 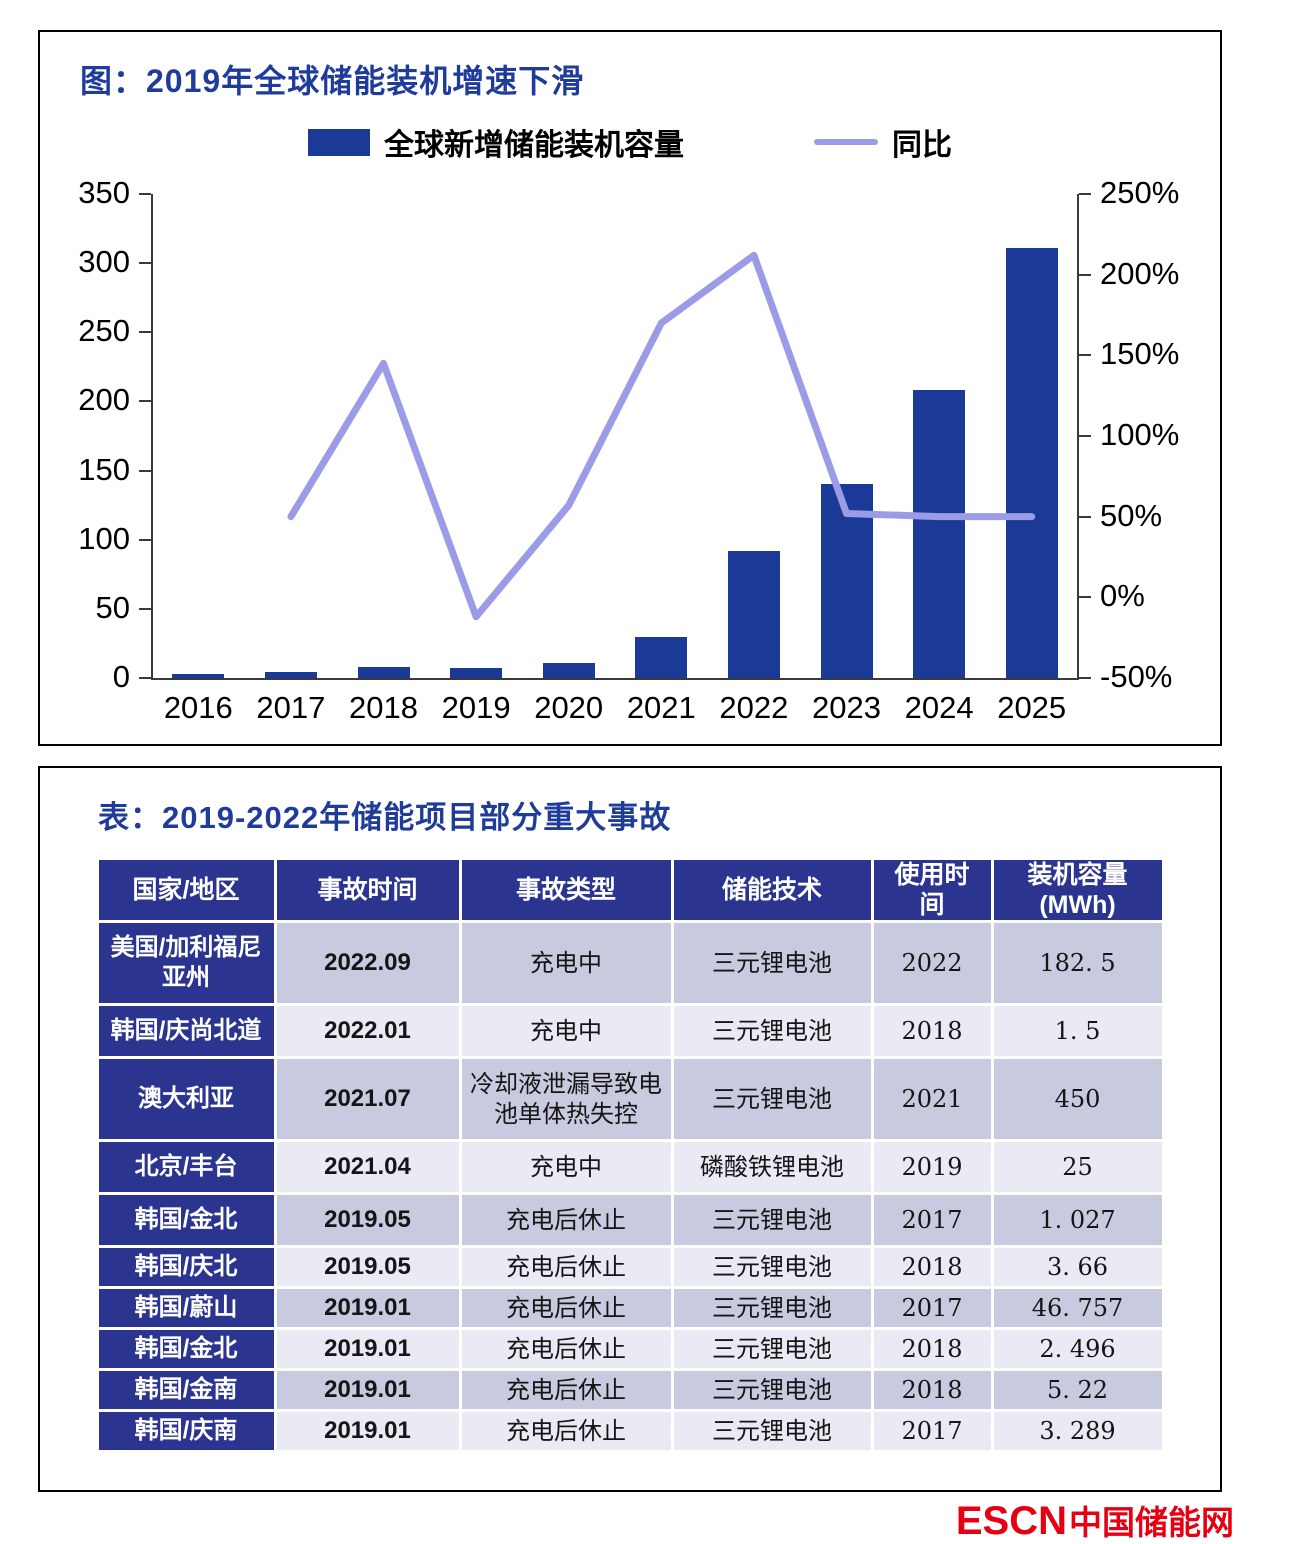 What do you see at coordinates (367, 1167) in the screenshot?
I see `data-cell: 2021.04` at bounding box center [367, 1167].